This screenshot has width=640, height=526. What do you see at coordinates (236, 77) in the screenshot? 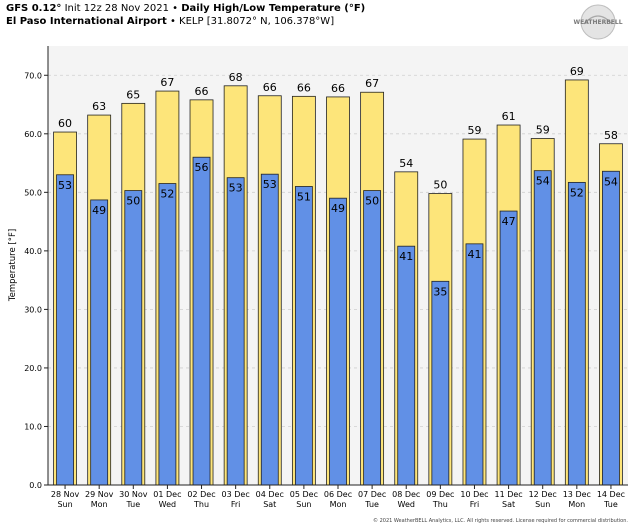
I see `high-value-label: 68` at bounding box center [236, 77].